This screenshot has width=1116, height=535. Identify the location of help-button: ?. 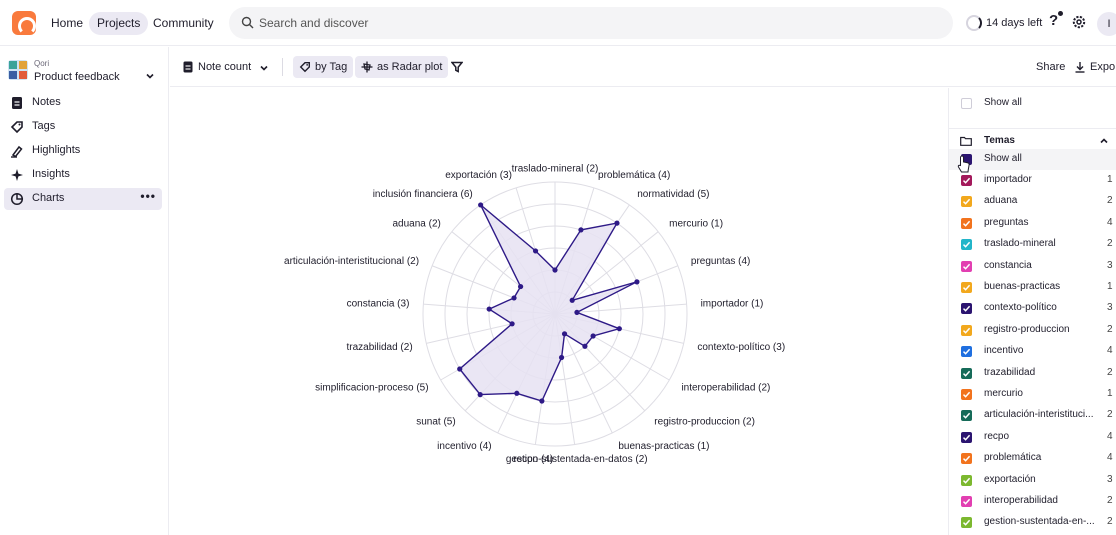
(1056, 20).